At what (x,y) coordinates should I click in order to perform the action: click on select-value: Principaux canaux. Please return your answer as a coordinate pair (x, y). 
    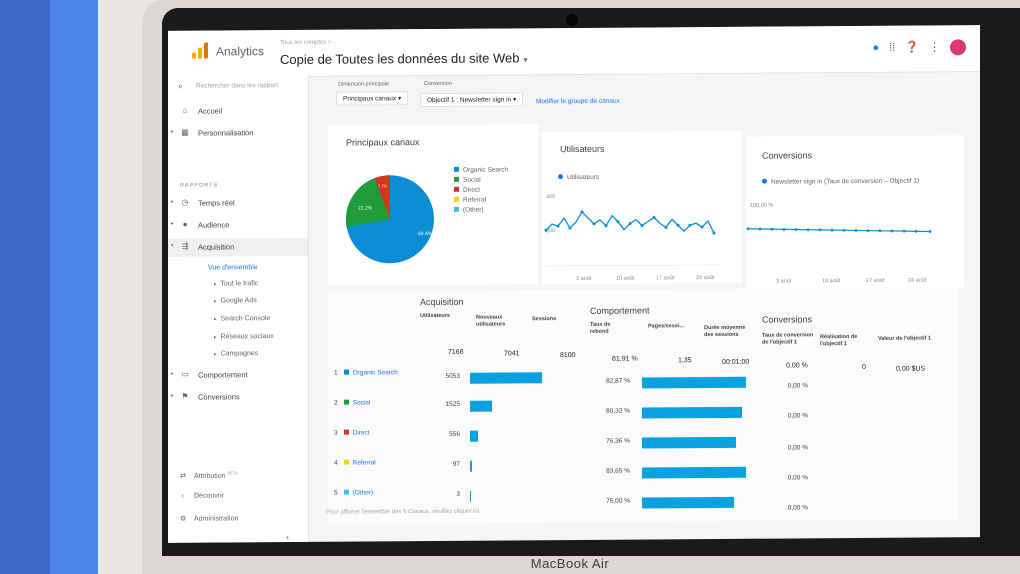
    Looking at the image, I should click on (370, 99).